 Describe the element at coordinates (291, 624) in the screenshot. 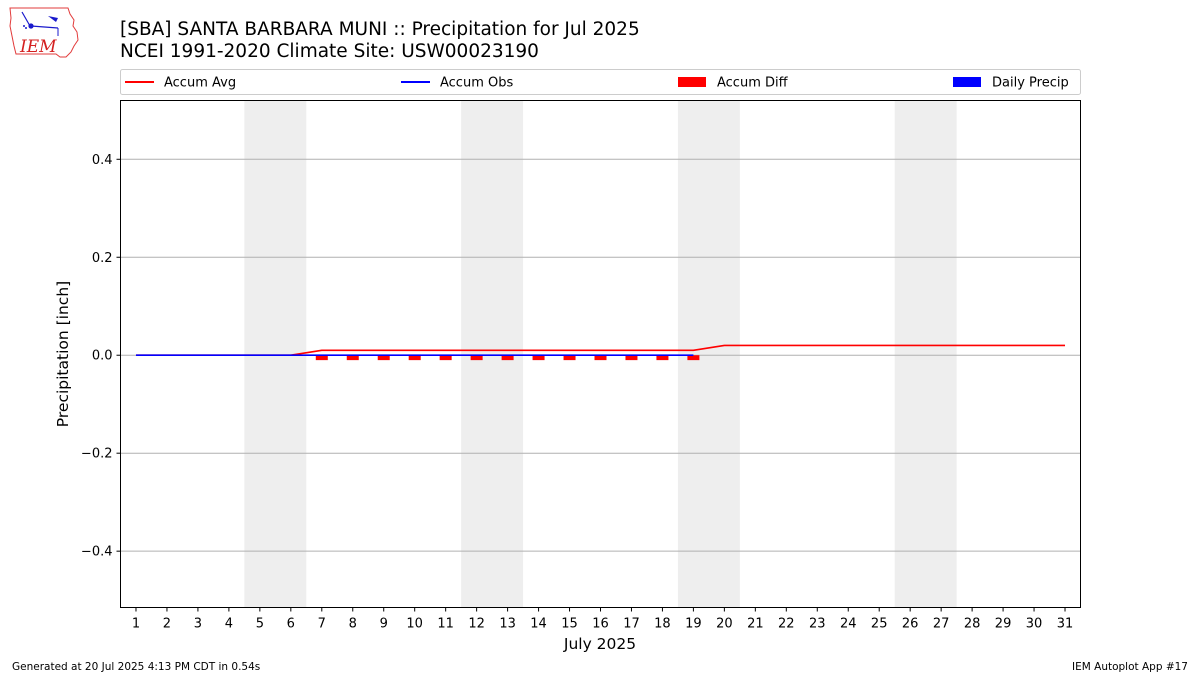

I see `x-tick-label: 6` at that location.